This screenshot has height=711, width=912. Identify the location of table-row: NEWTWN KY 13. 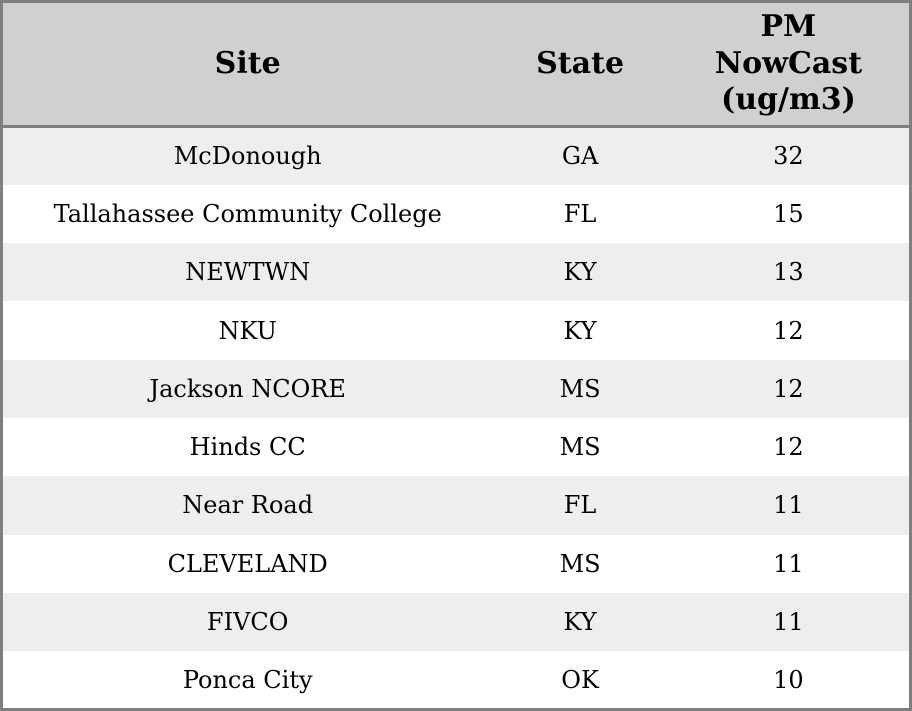
(456, 272).